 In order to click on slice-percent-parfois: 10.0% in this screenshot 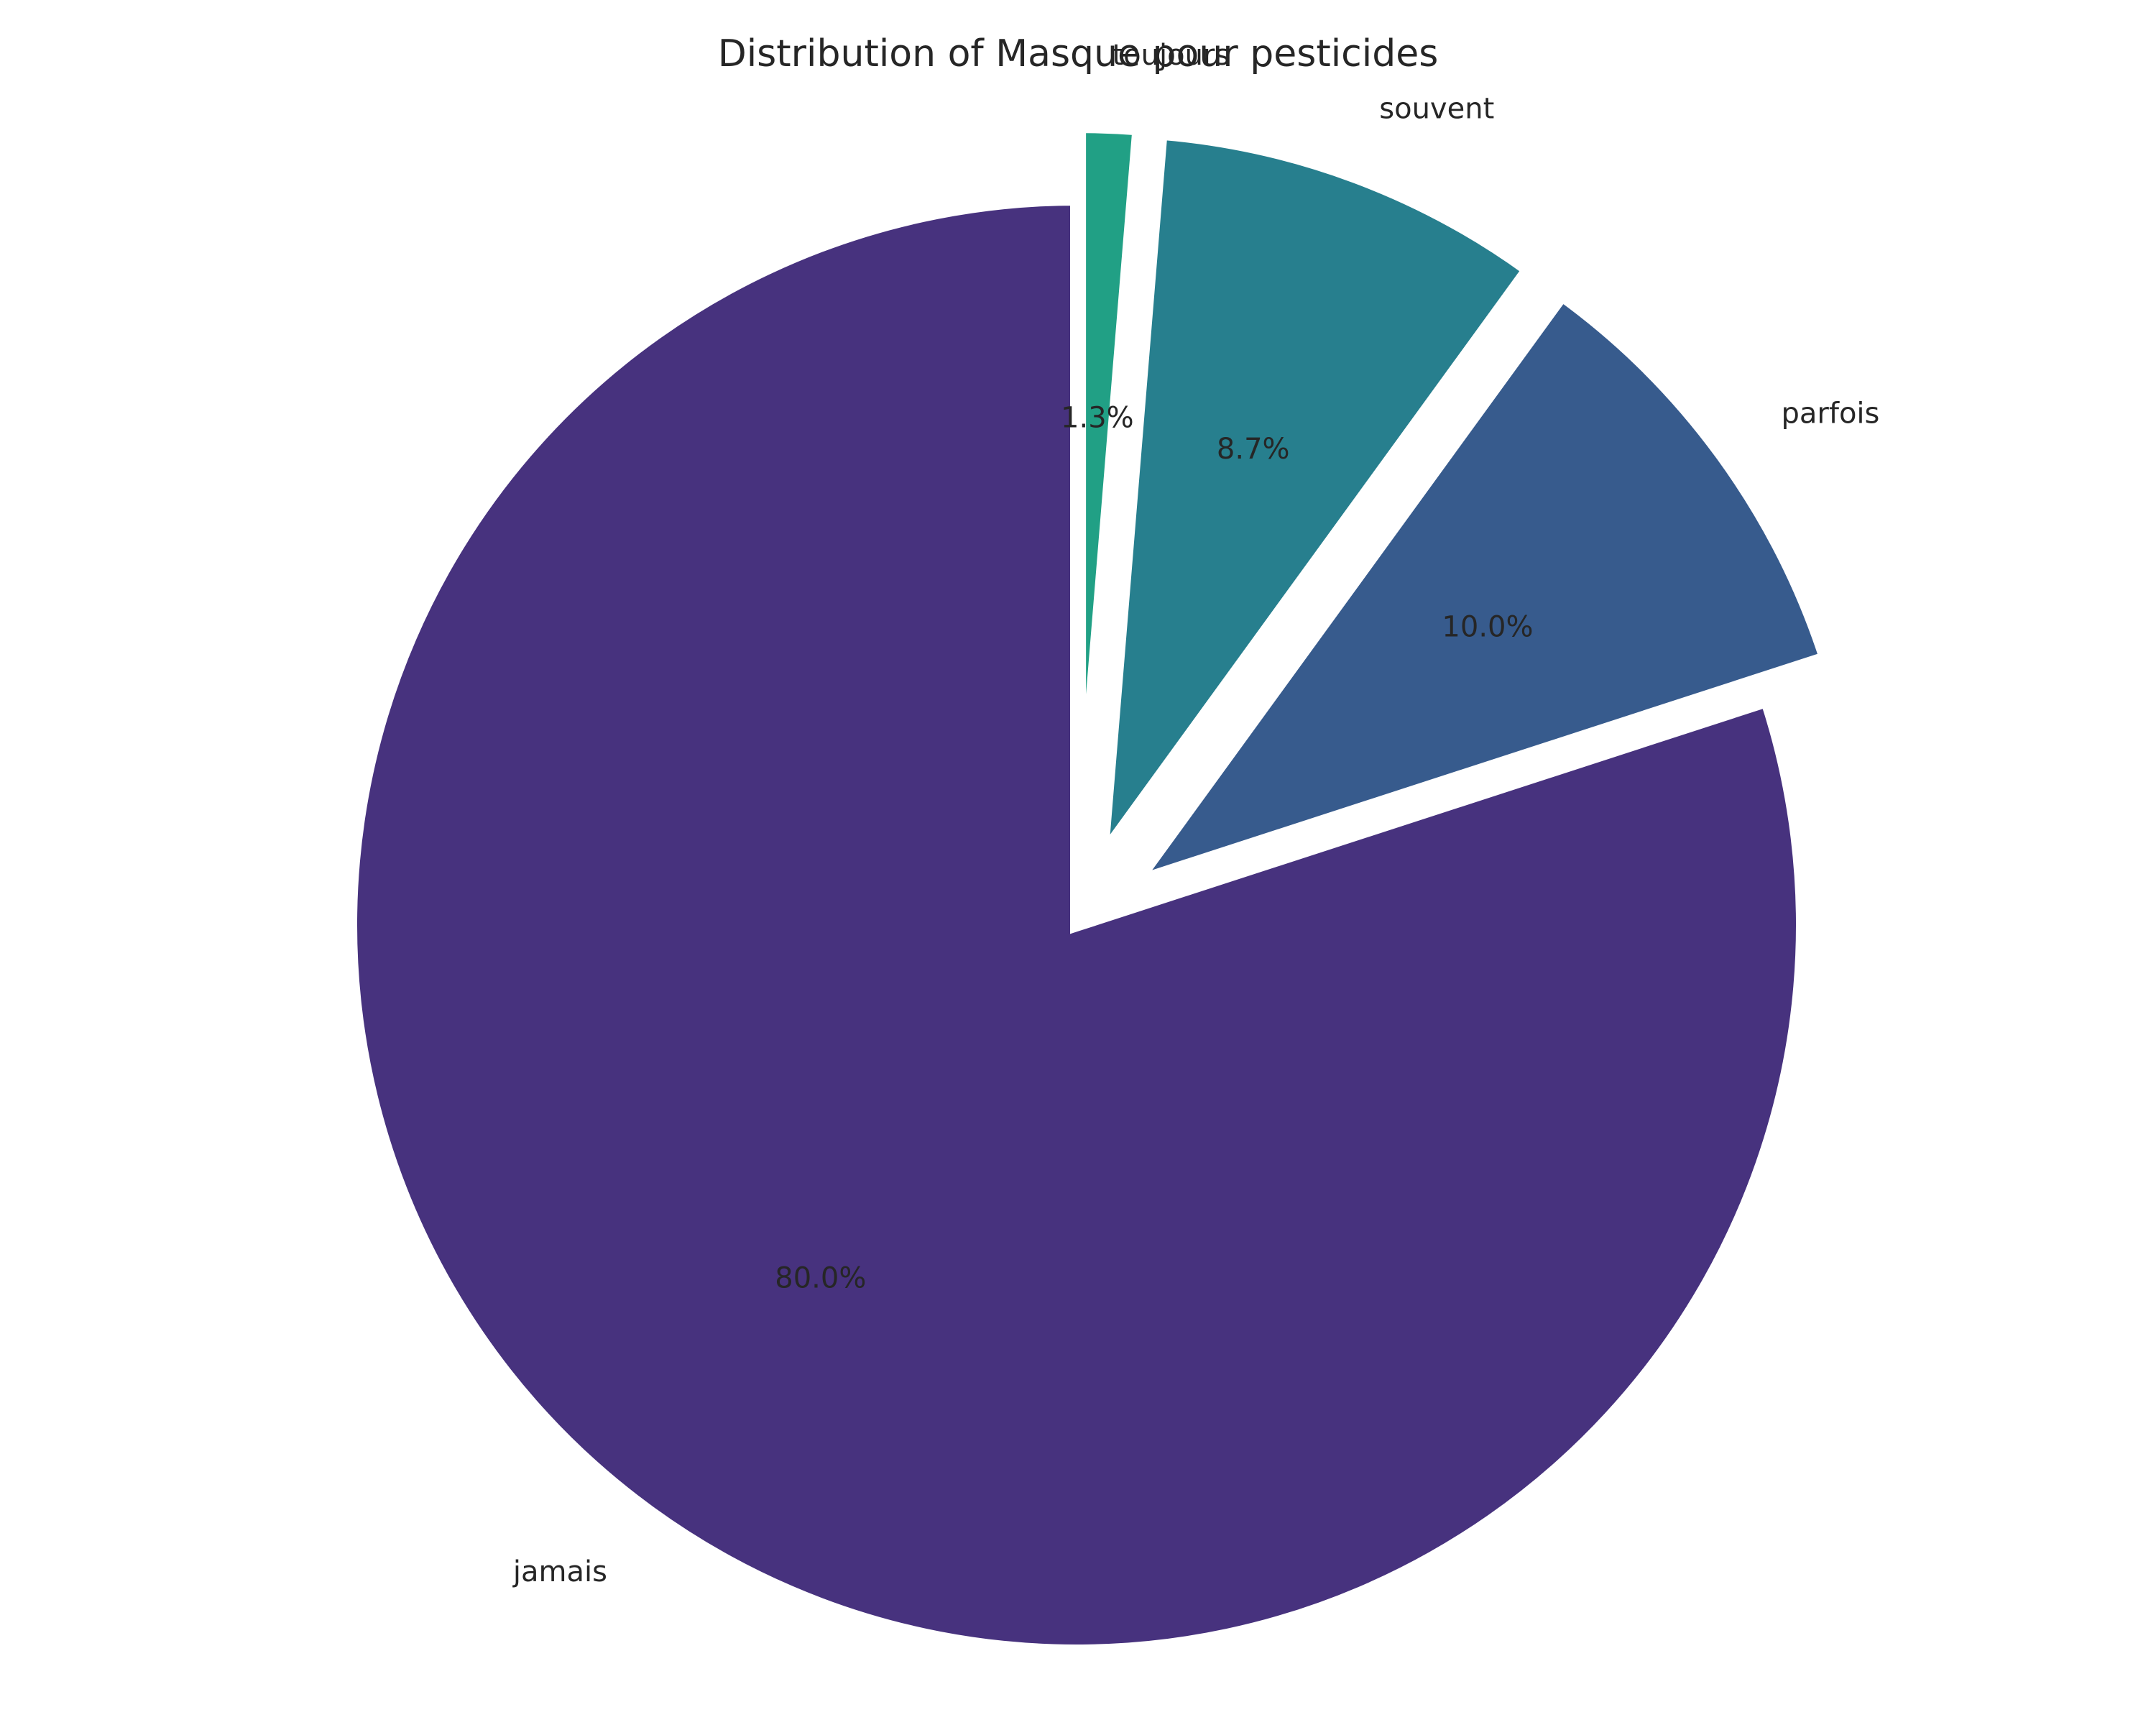, I will do `click(1487, 626)`.